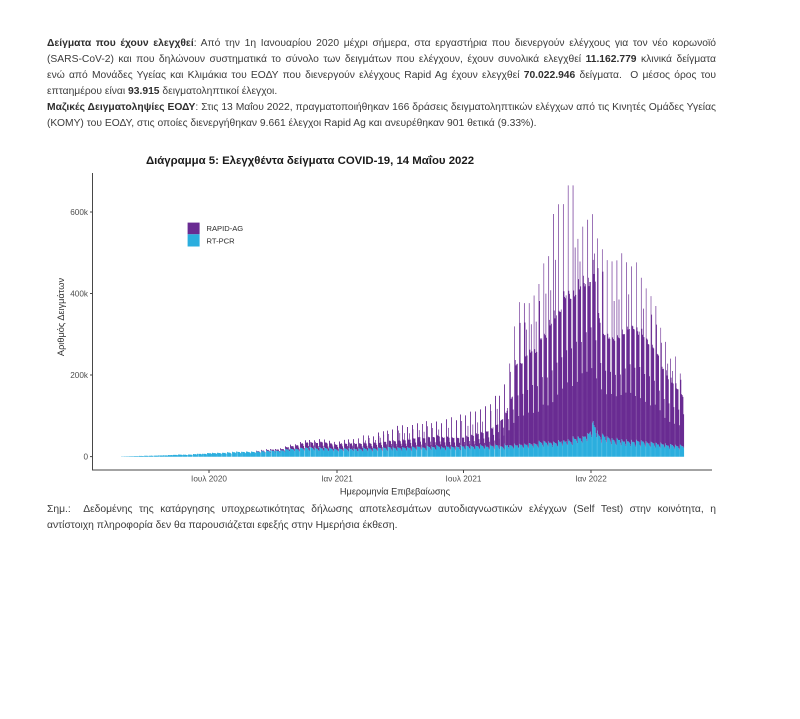  Describe the element at coordinates (209, 479) in the screenshot. I see `svg-text: Ιουλ 2020` at that location.